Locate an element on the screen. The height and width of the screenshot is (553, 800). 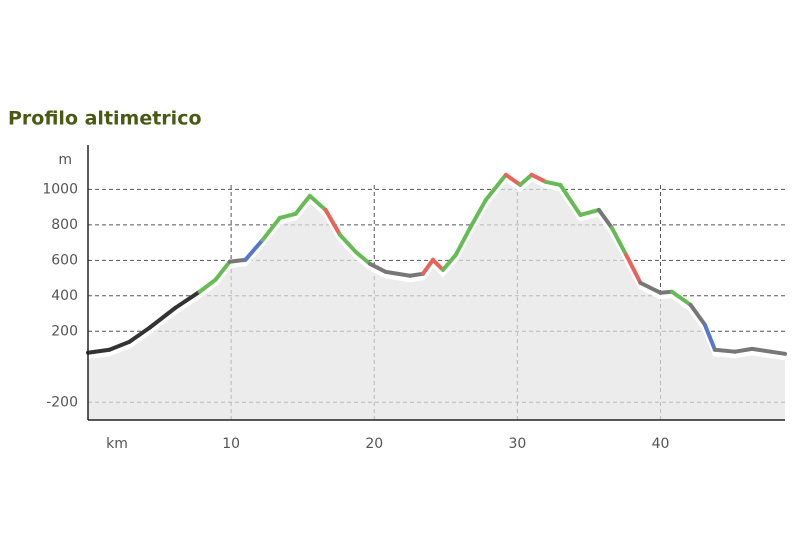
y-tick-label: -200 is located at coordinates (62, 402).